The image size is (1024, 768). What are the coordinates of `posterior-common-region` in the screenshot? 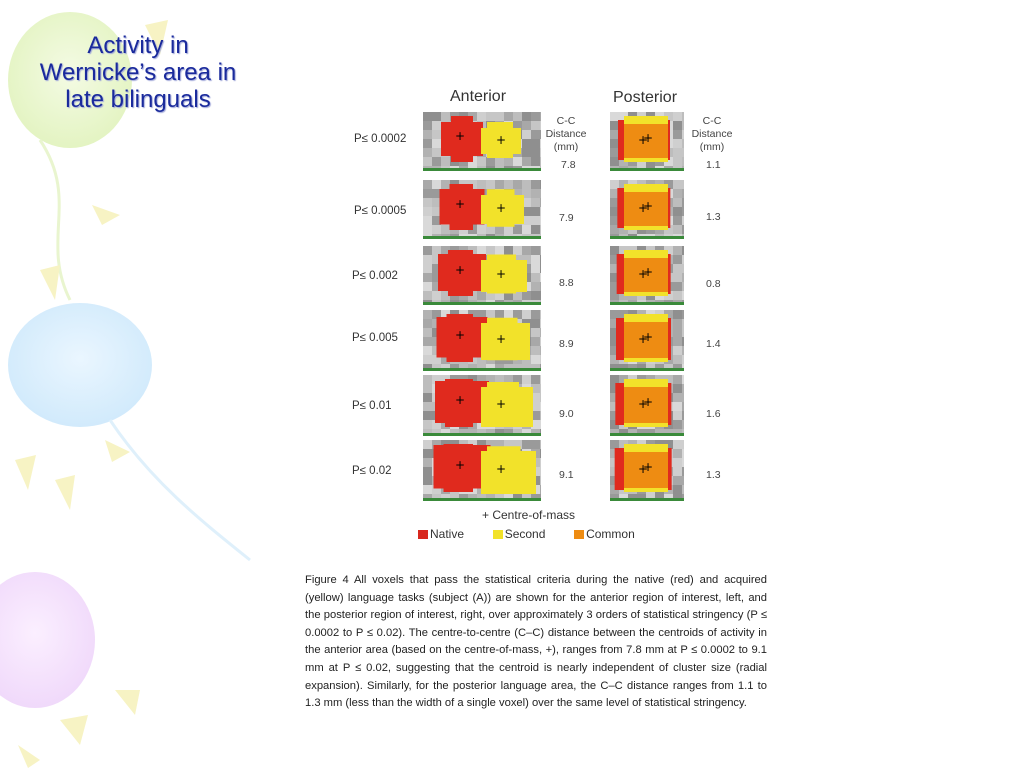 It's located at (646, 405).